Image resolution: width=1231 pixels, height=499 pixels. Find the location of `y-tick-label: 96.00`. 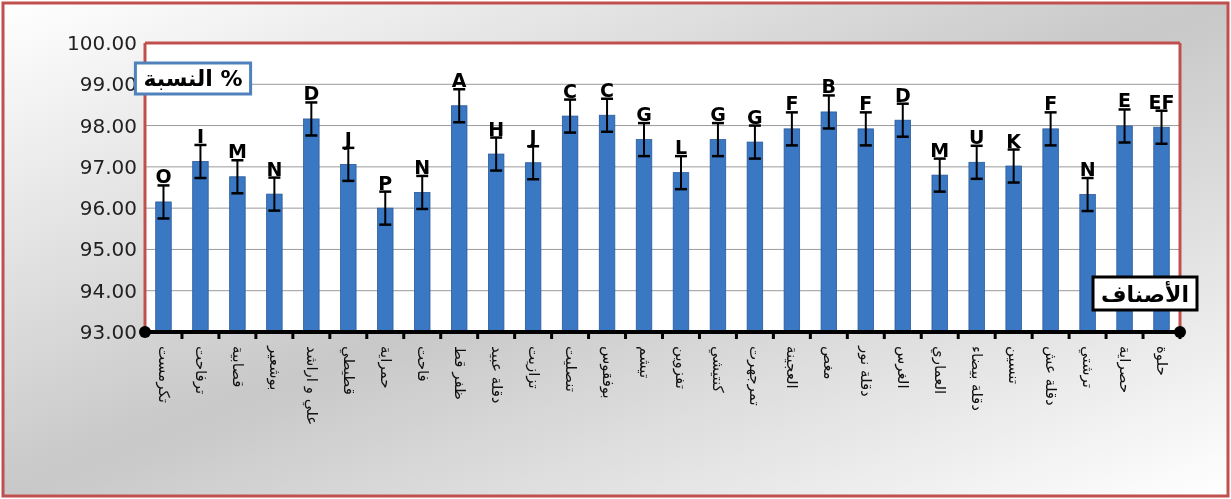

y-tick-label: 96.00 is located at coordinates (108, 208).